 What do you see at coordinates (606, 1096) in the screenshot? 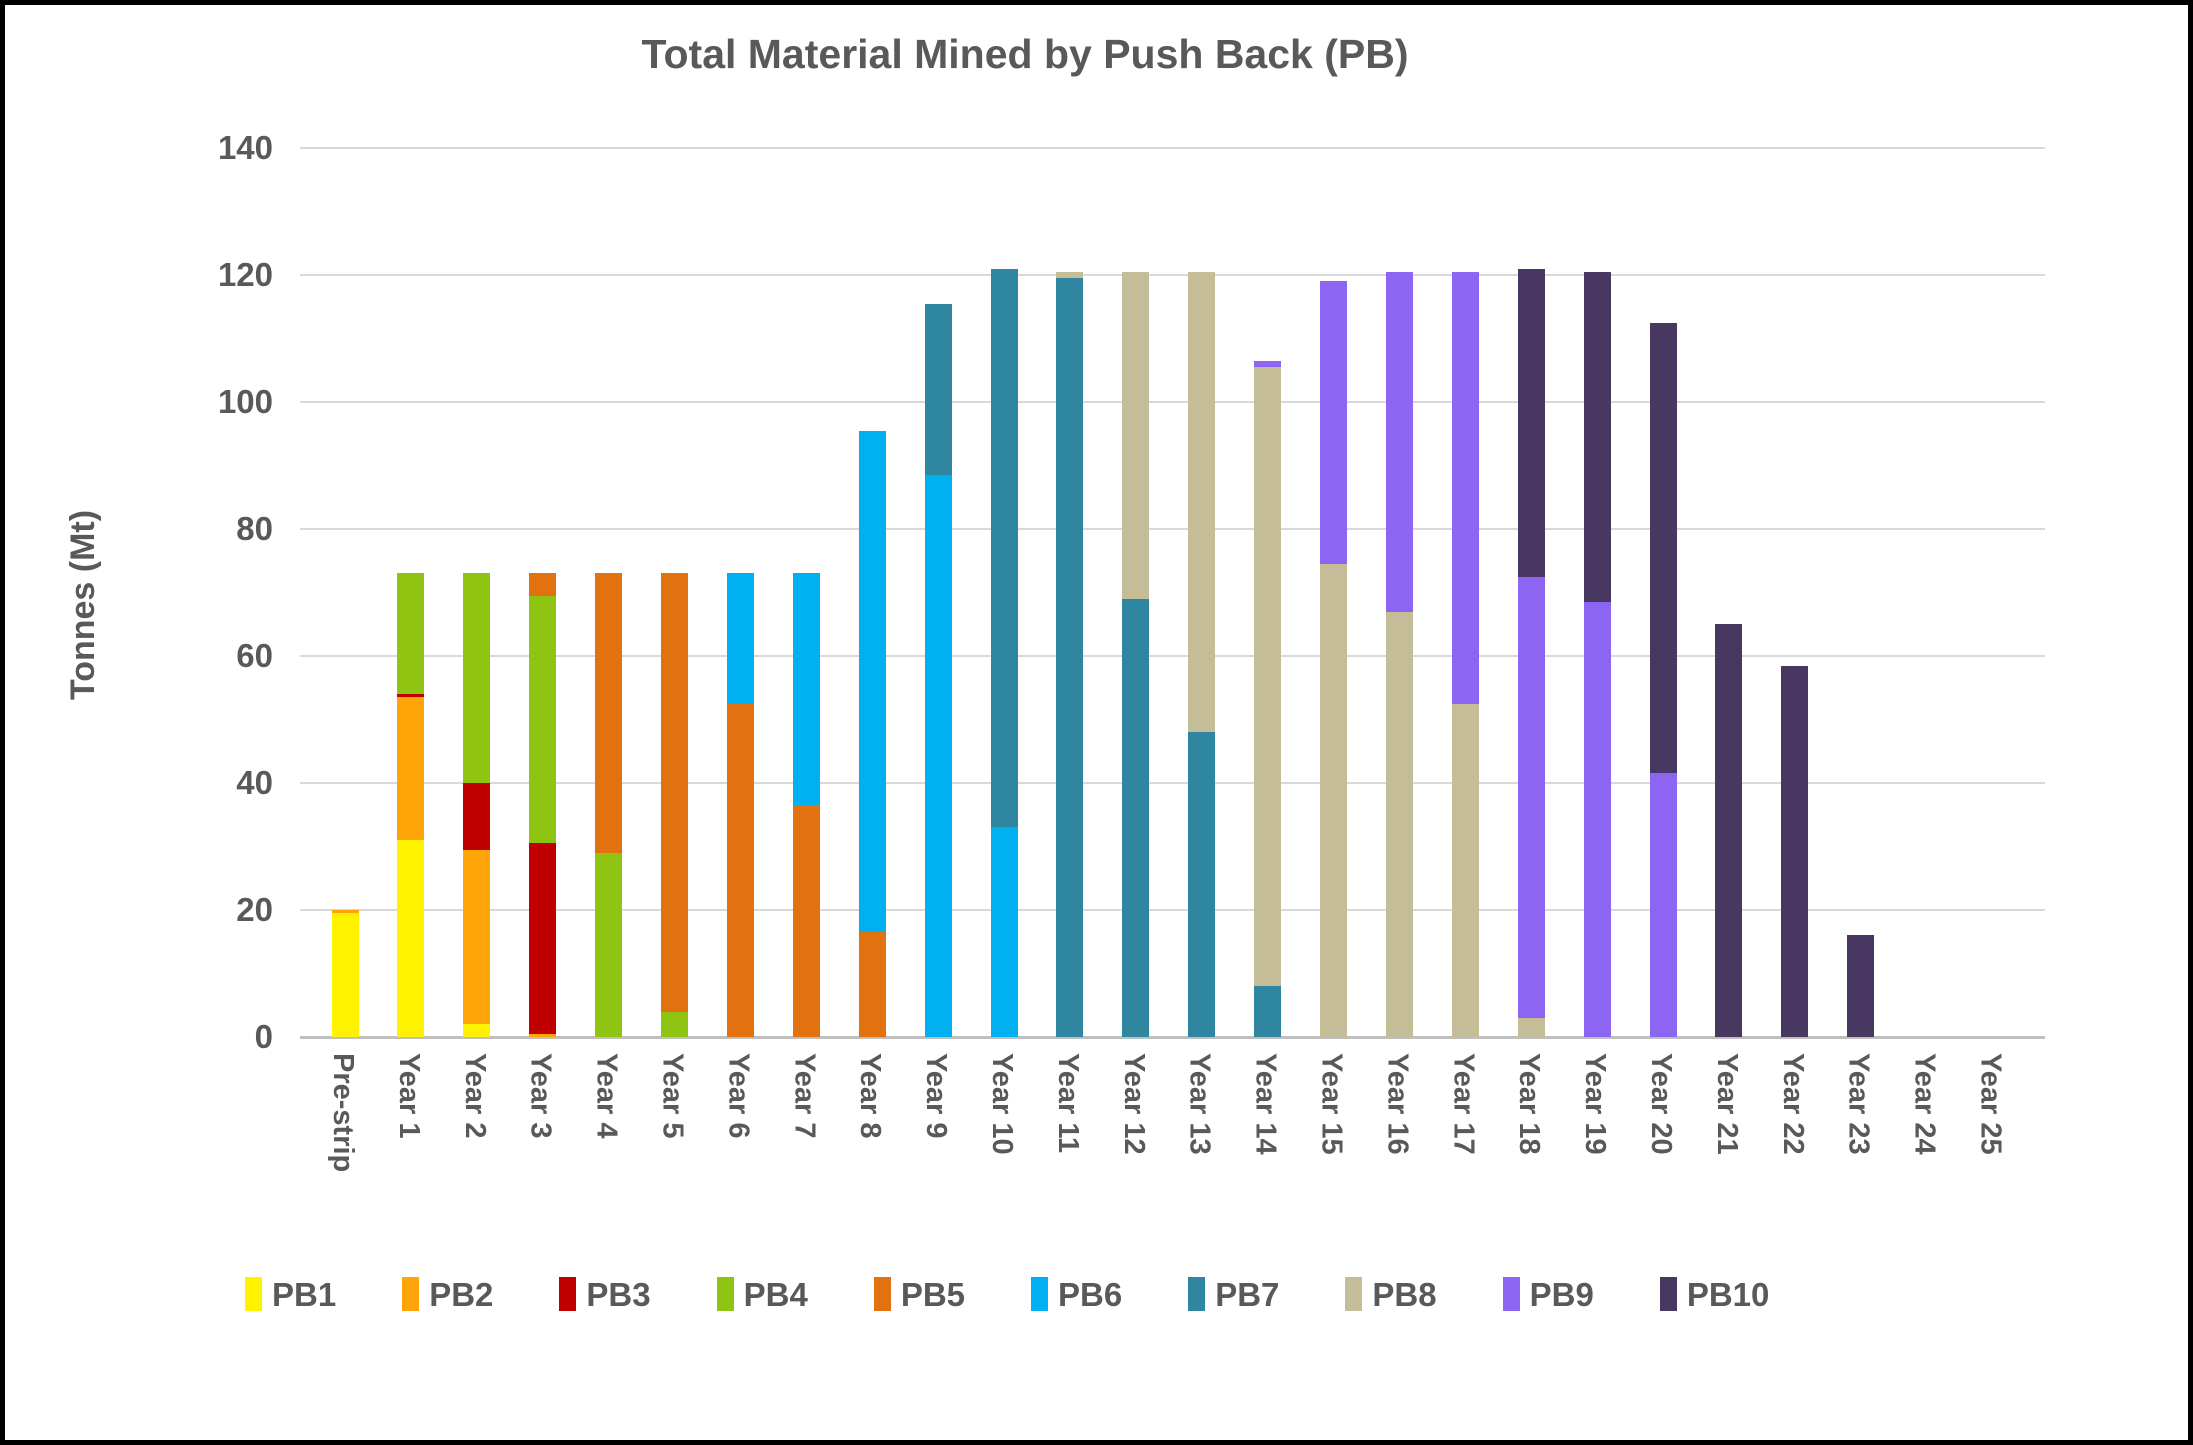
I see `x-axis-label: Year 4` at bounding box center [606, 1096].